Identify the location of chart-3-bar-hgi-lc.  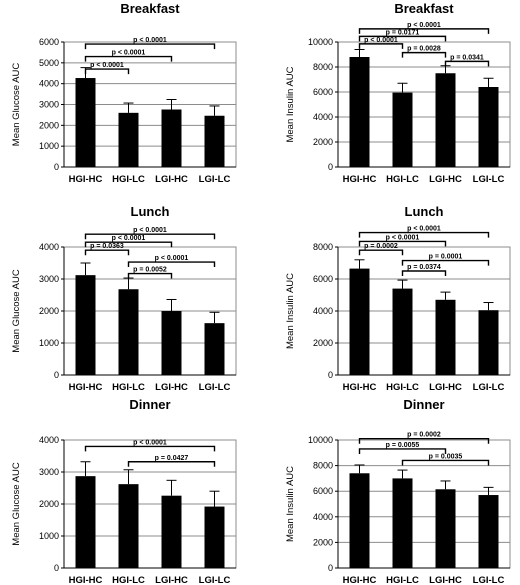
(128, 332).